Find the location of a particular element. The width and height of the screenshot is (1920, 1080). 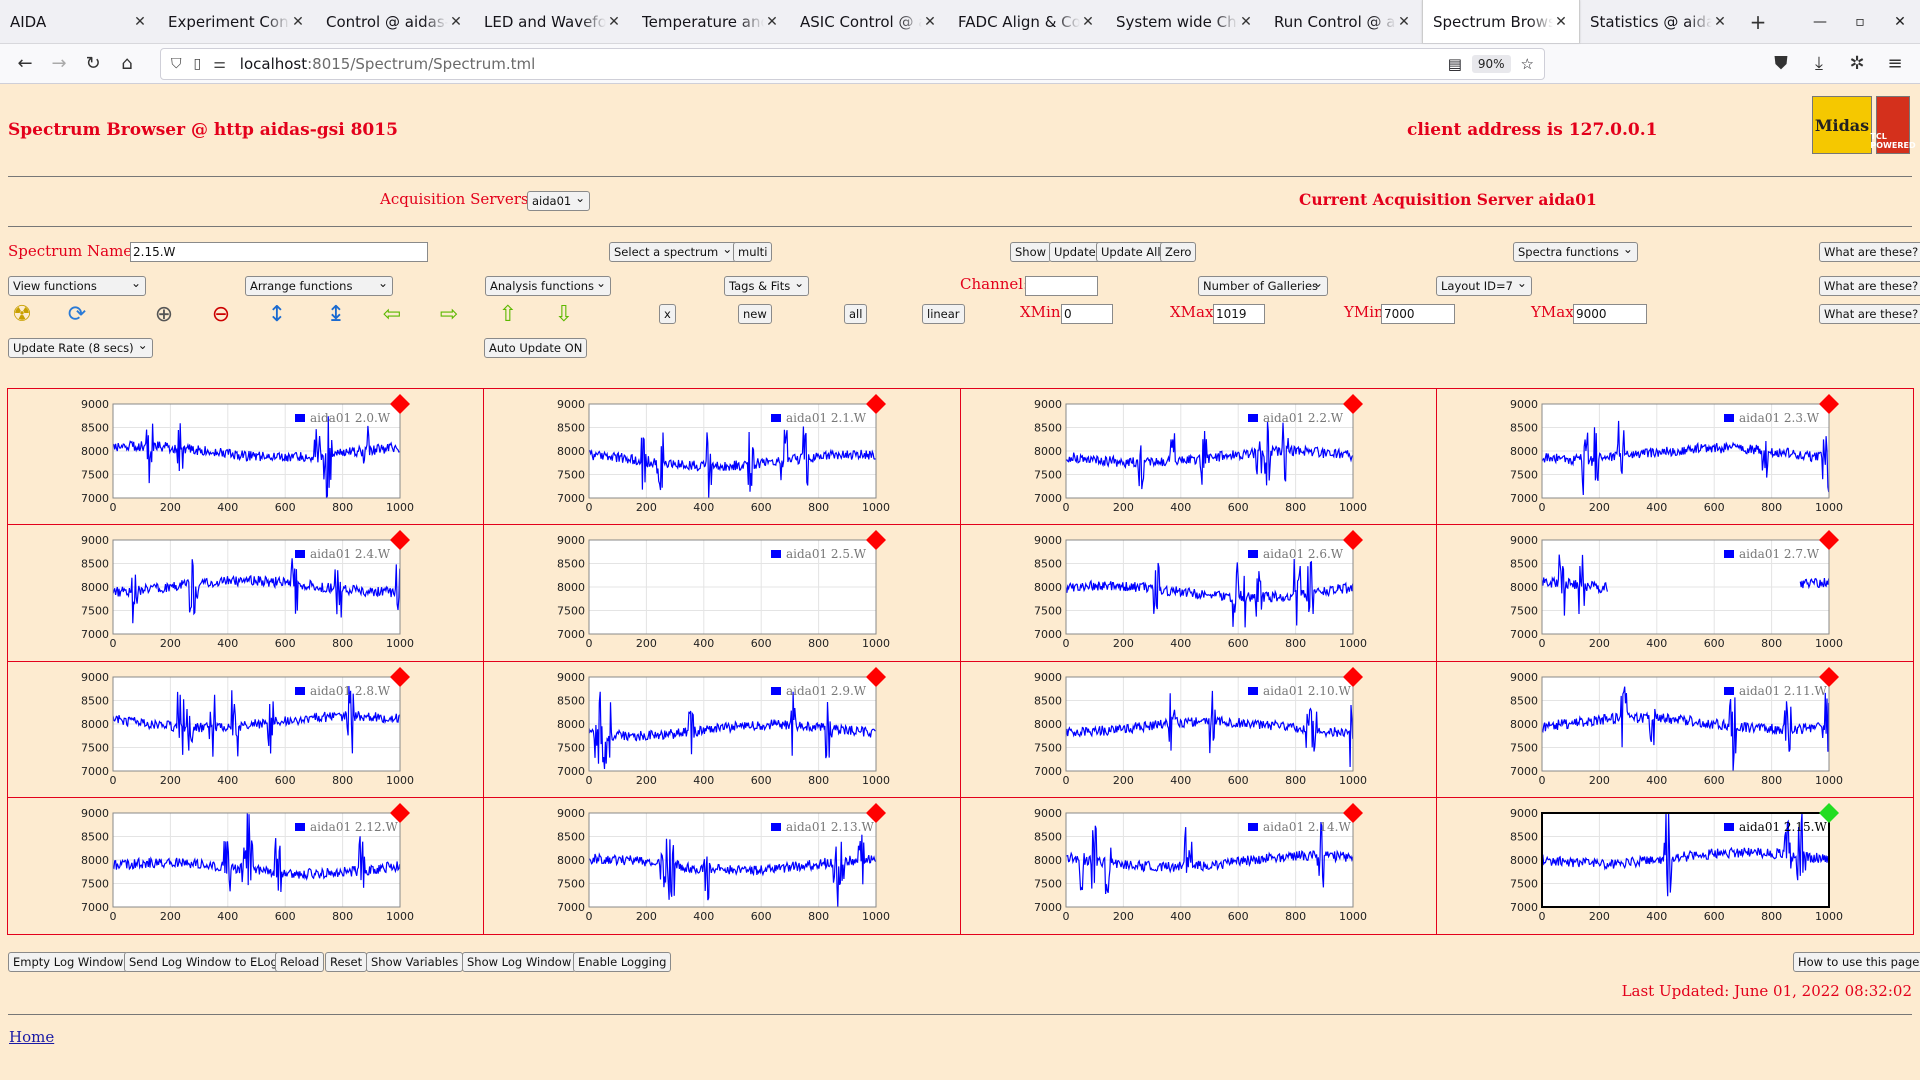

tab-5: ASIC Control @ aid✕ is located at coordinates (869, 21).